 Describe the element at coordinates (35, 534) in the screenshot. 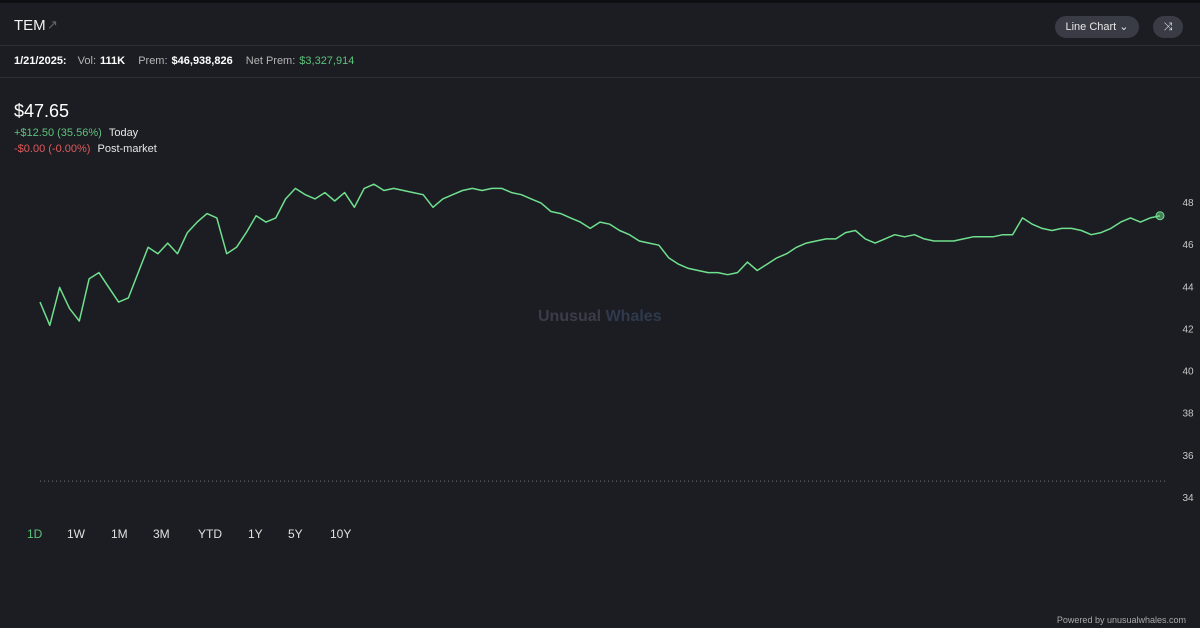

I see `timeframe-button: 1D` at that location.